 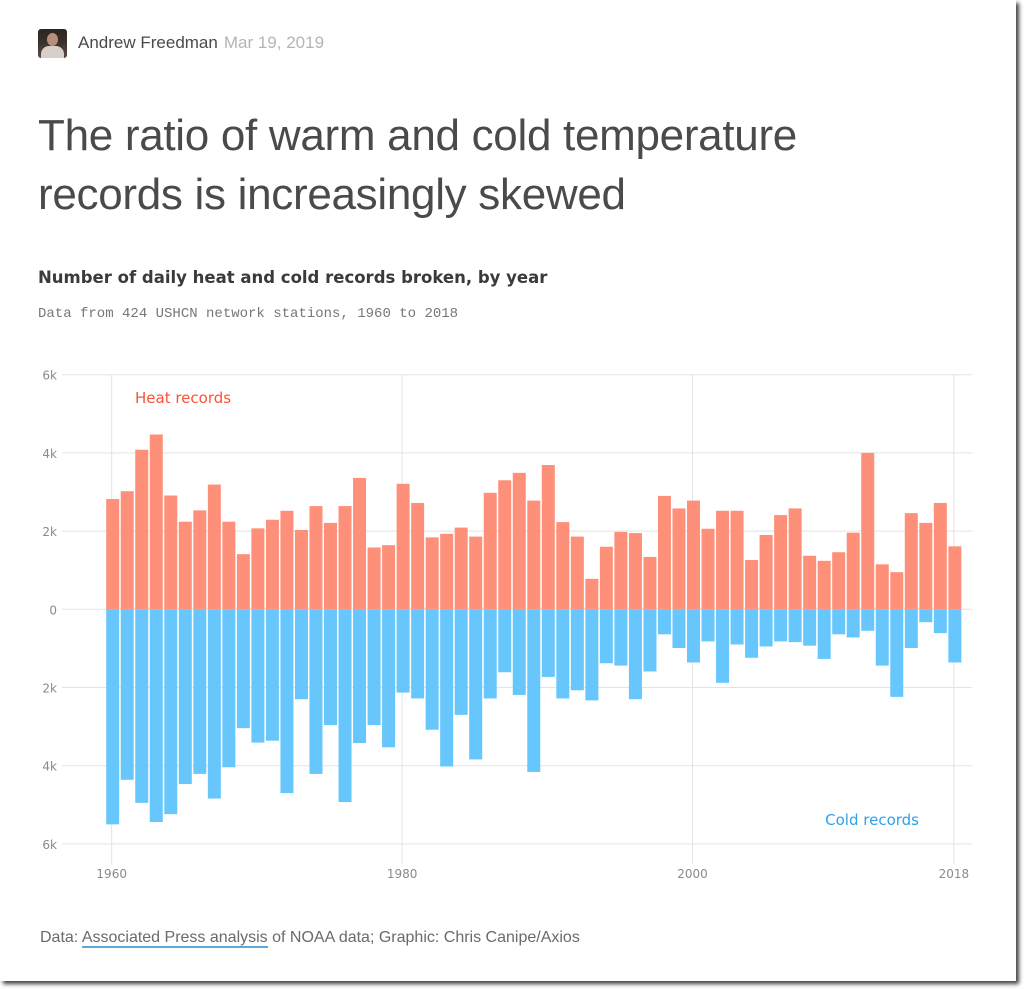 I want to click on legend-heat-records: Heat records, so click(x=183, y=398).